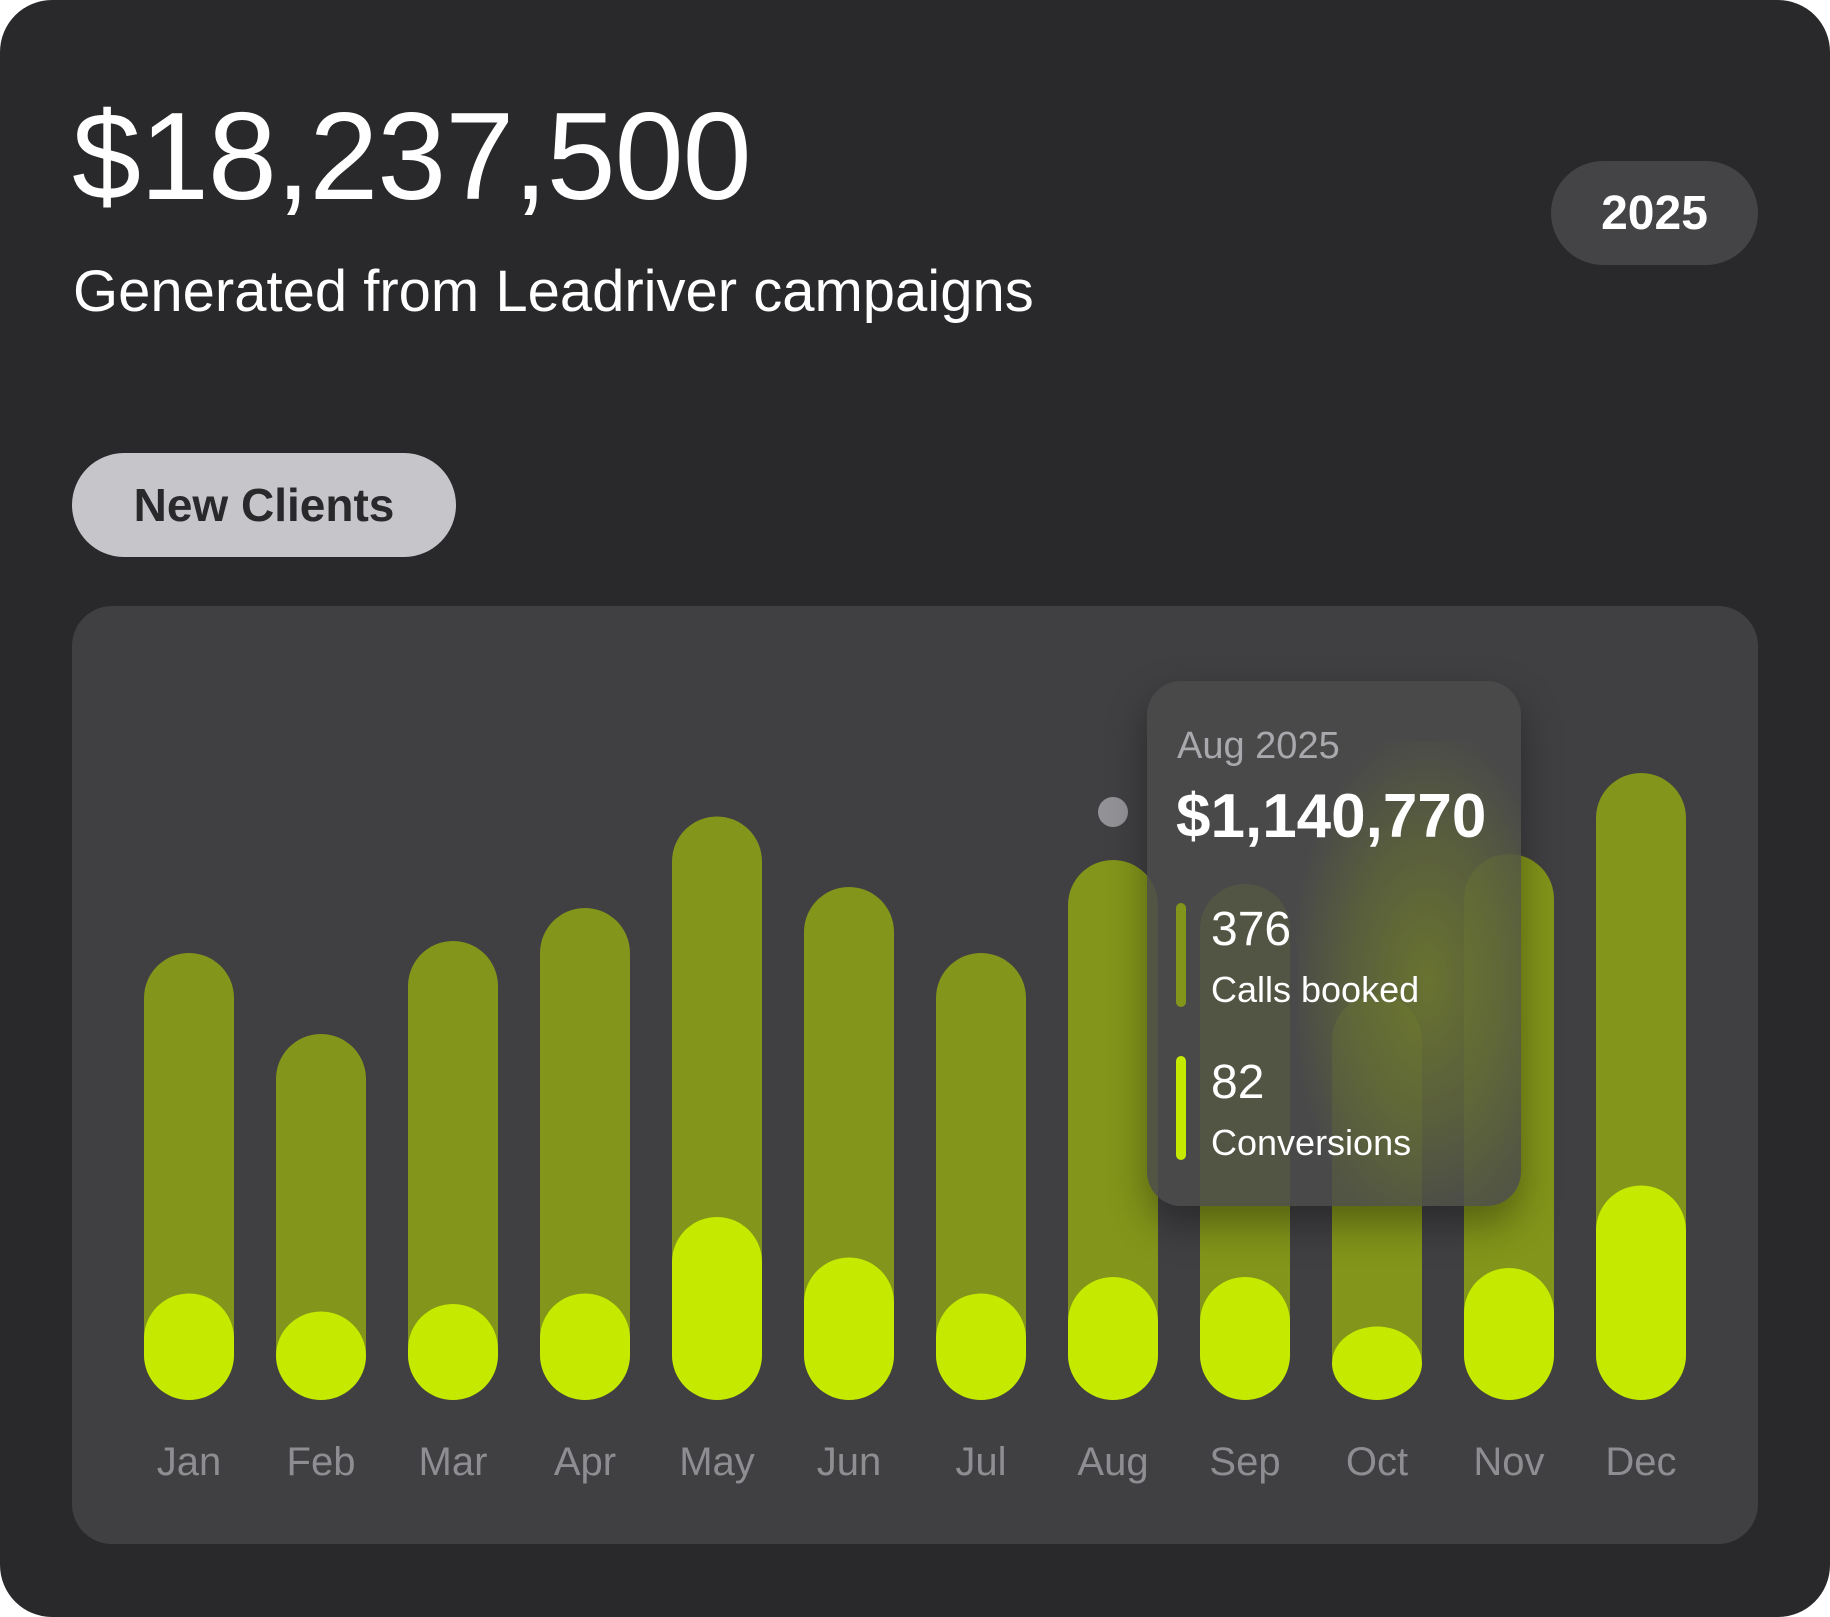 The height and width of the screenshot is (1617, 1830). I want to click on bar-calls-booked-jul, so click(981, 1176).